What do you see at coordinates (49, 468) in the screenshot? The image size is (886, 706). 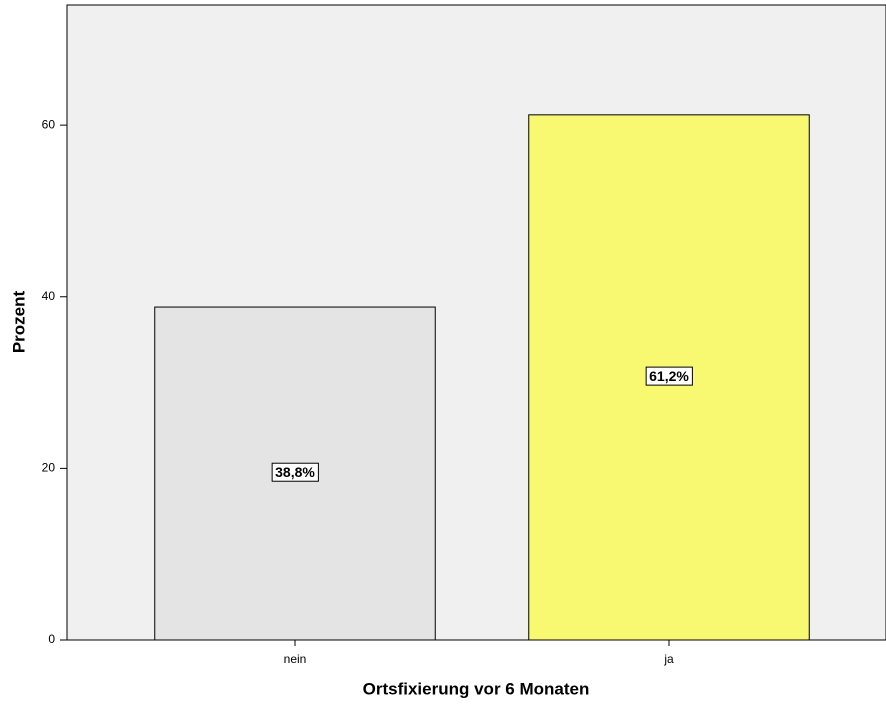 I see `y-tick-label: 20` at bounding box center [49, 468].